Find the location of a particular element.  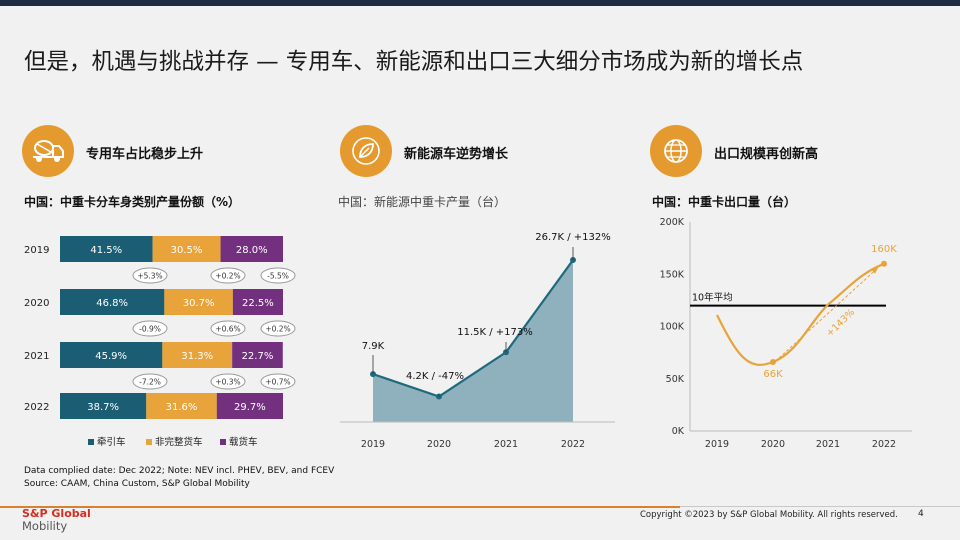

bar-label: 30.5% is located at coordinates (187, 250).